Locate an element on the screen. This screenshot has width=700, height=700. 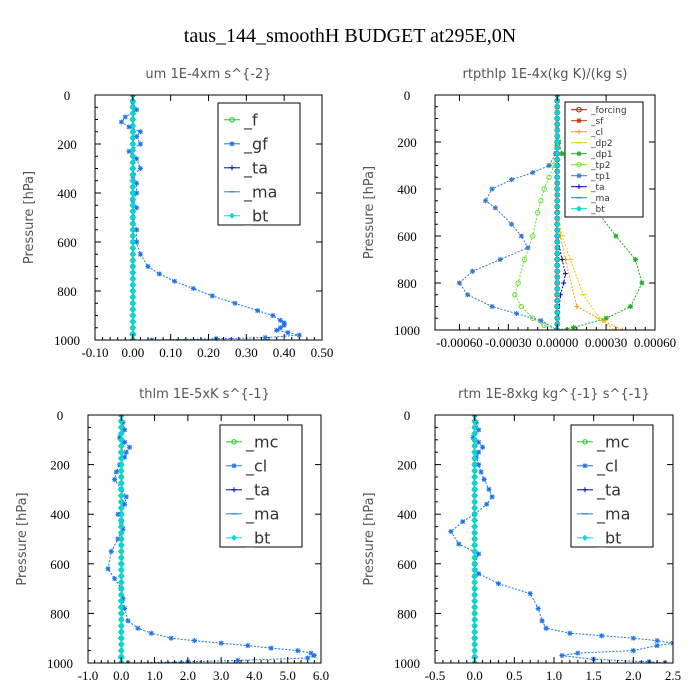
x-tick-label: -0.5 is located at coordinates (435, 675).